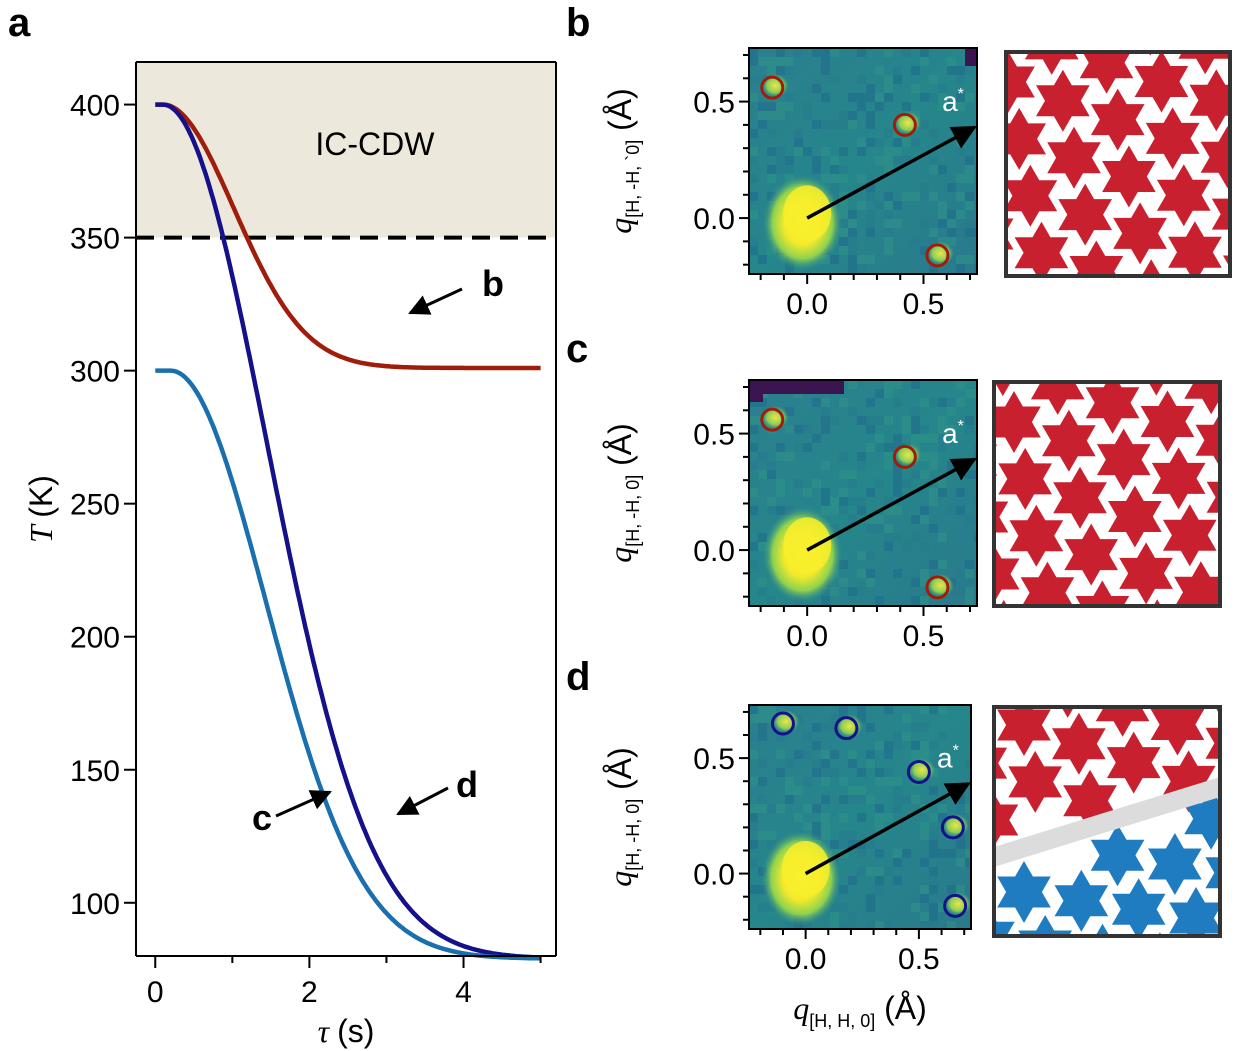 This screenshot has width=1235, height=1051. I want to click on x-tick-label: 0.5, so click(924, 304).